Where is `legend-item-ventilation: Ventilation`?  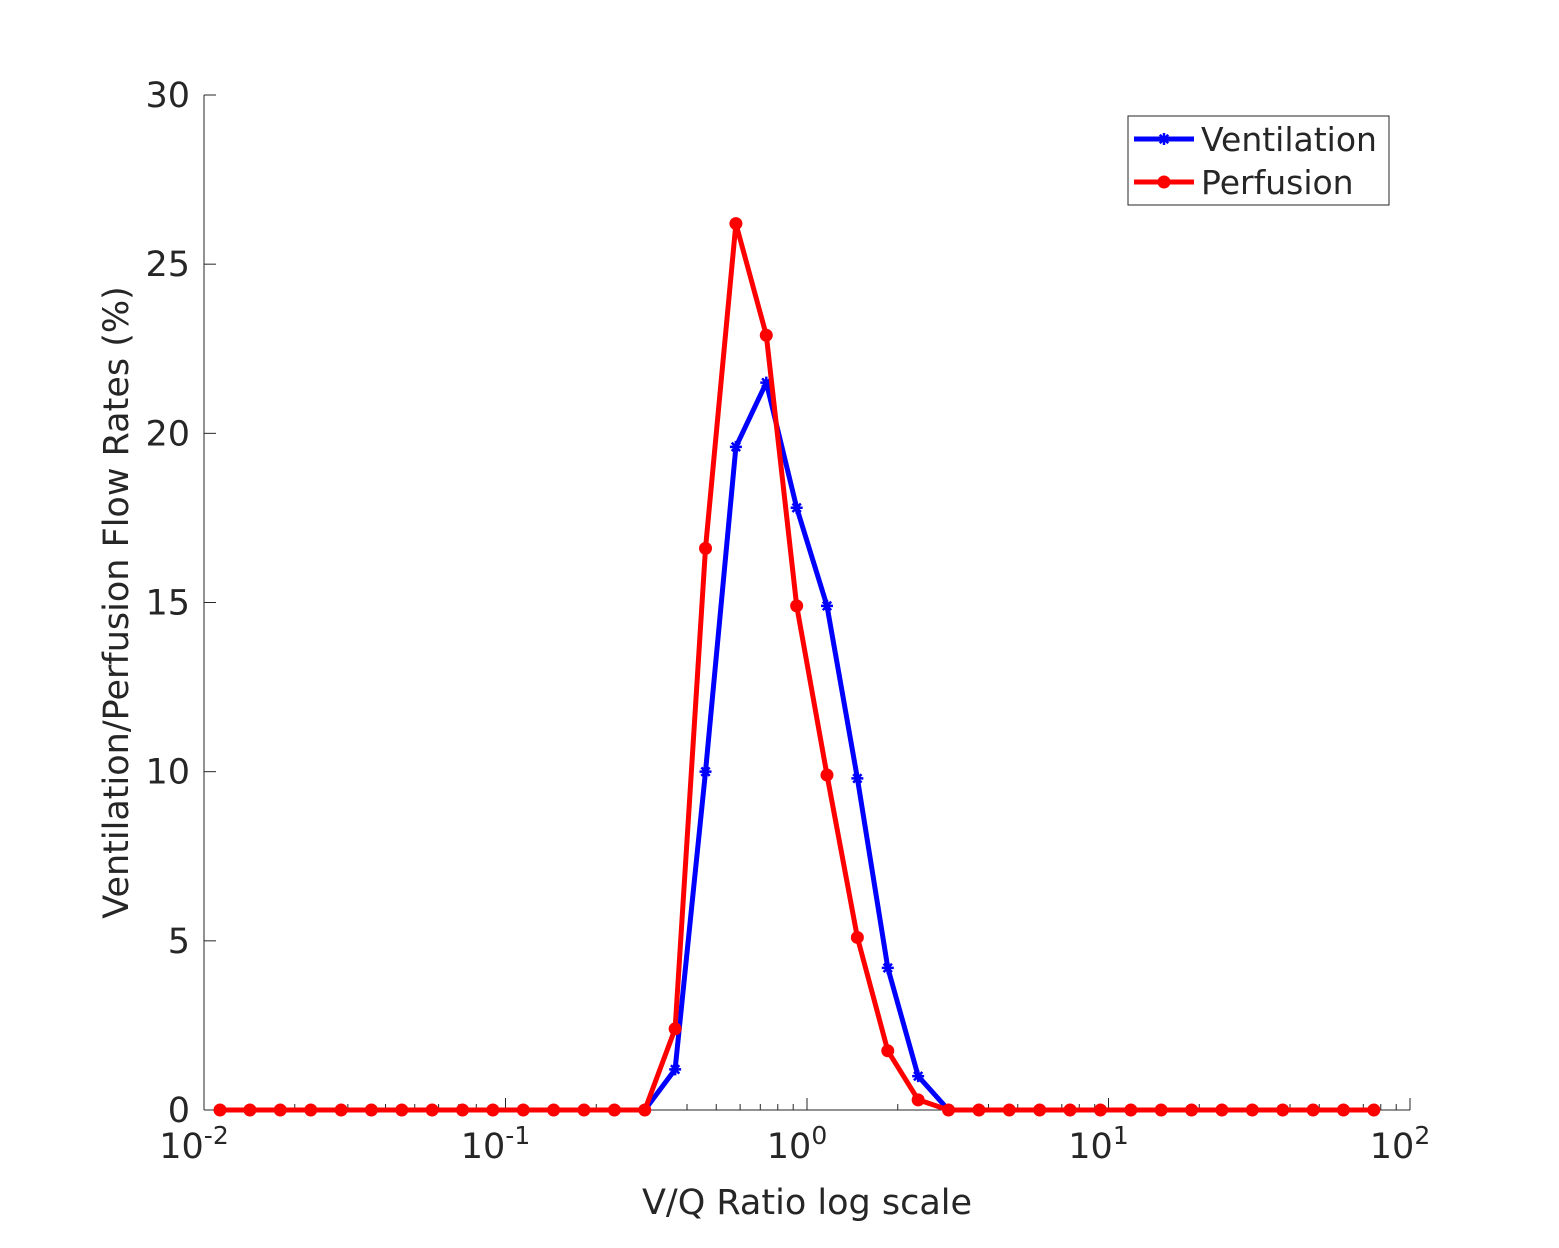
legend-item-ventilation: Ventilation is located at coordinates (1255, 139).